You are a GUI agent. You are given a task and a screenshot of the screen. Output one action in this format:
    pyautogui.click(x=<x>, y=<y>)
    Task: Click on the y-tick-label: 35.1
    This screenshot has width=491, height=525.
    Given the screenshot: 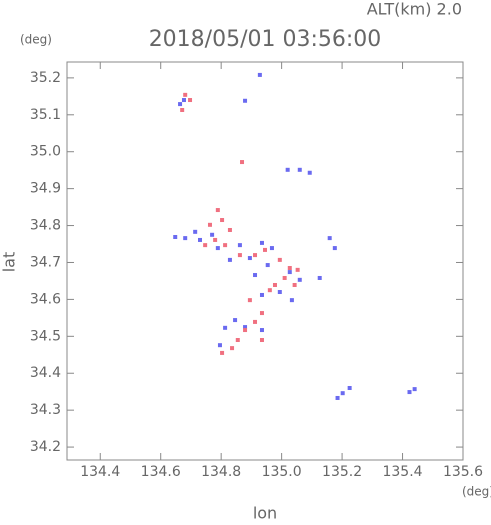 What is the action you would take?
    pyautogui.click(x=45, y=115)
    